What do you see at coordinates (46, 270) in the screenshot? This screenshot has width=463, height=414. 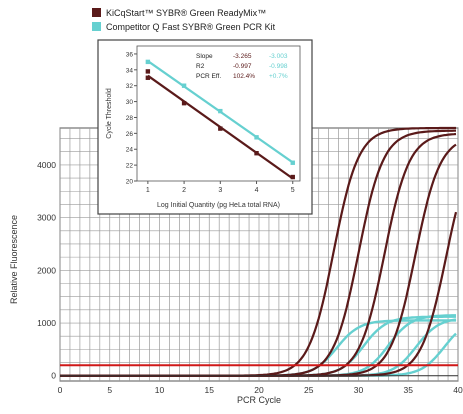 I see `y-tick-label: 2000` at bounding box center [46, 270].